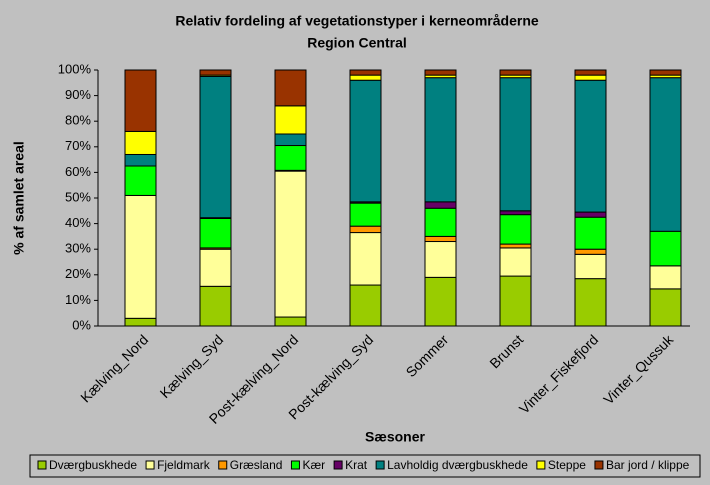  Describe the element at coordinates (78, 120) in the screenshot. I see `y-tick-label: 80%` at that location.